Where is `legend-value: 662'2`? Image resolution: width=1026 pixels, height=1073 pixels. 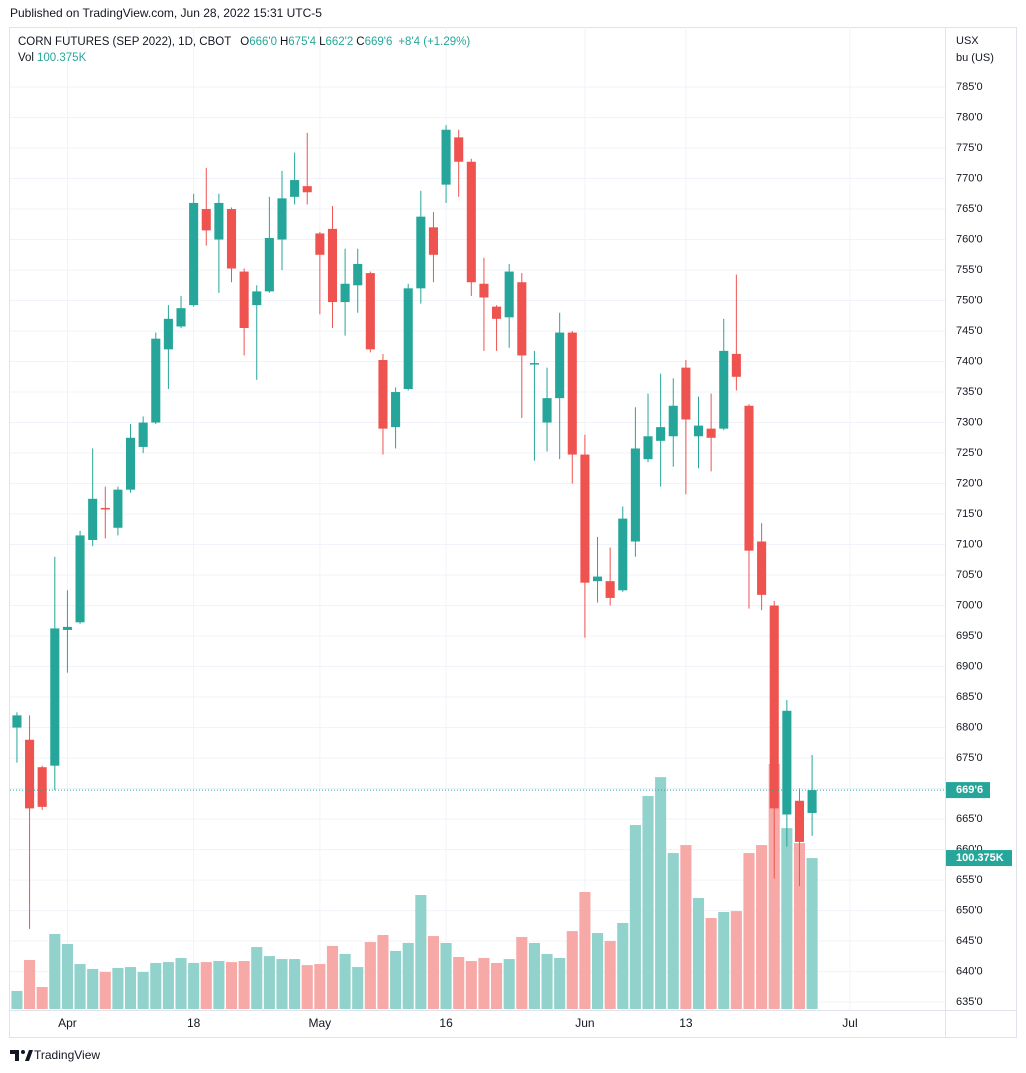 legend-value: 662'2 is located at coordinates (339, 42).